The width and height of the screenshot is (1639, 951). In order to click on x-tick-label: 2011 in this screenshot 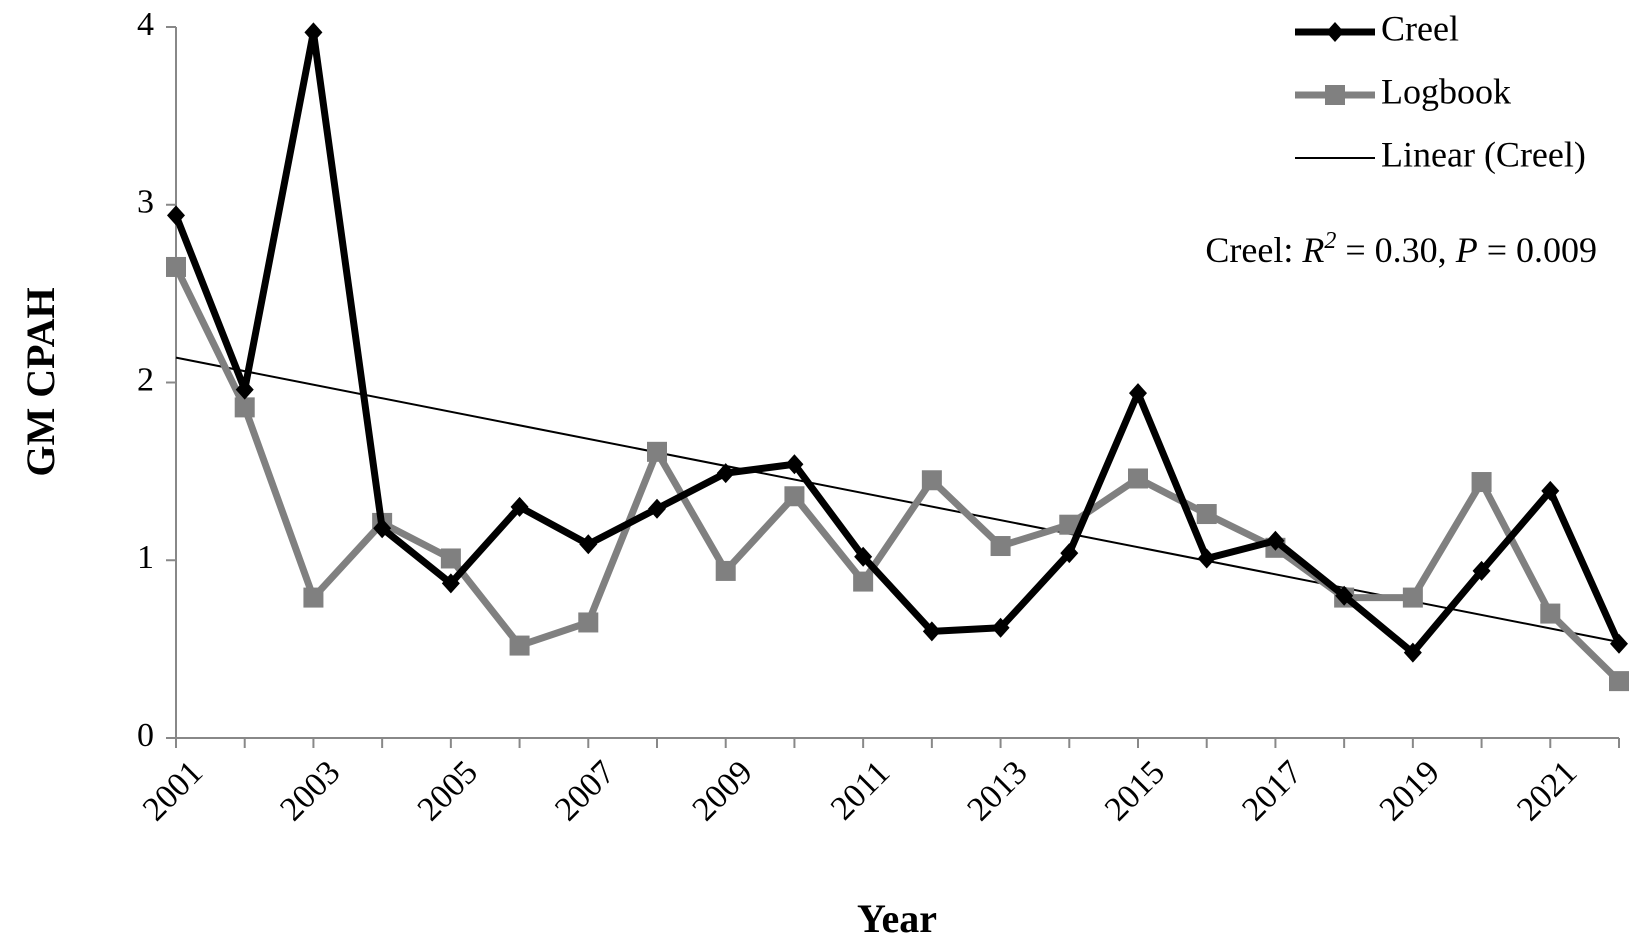, I will do `click(860, 790)`.